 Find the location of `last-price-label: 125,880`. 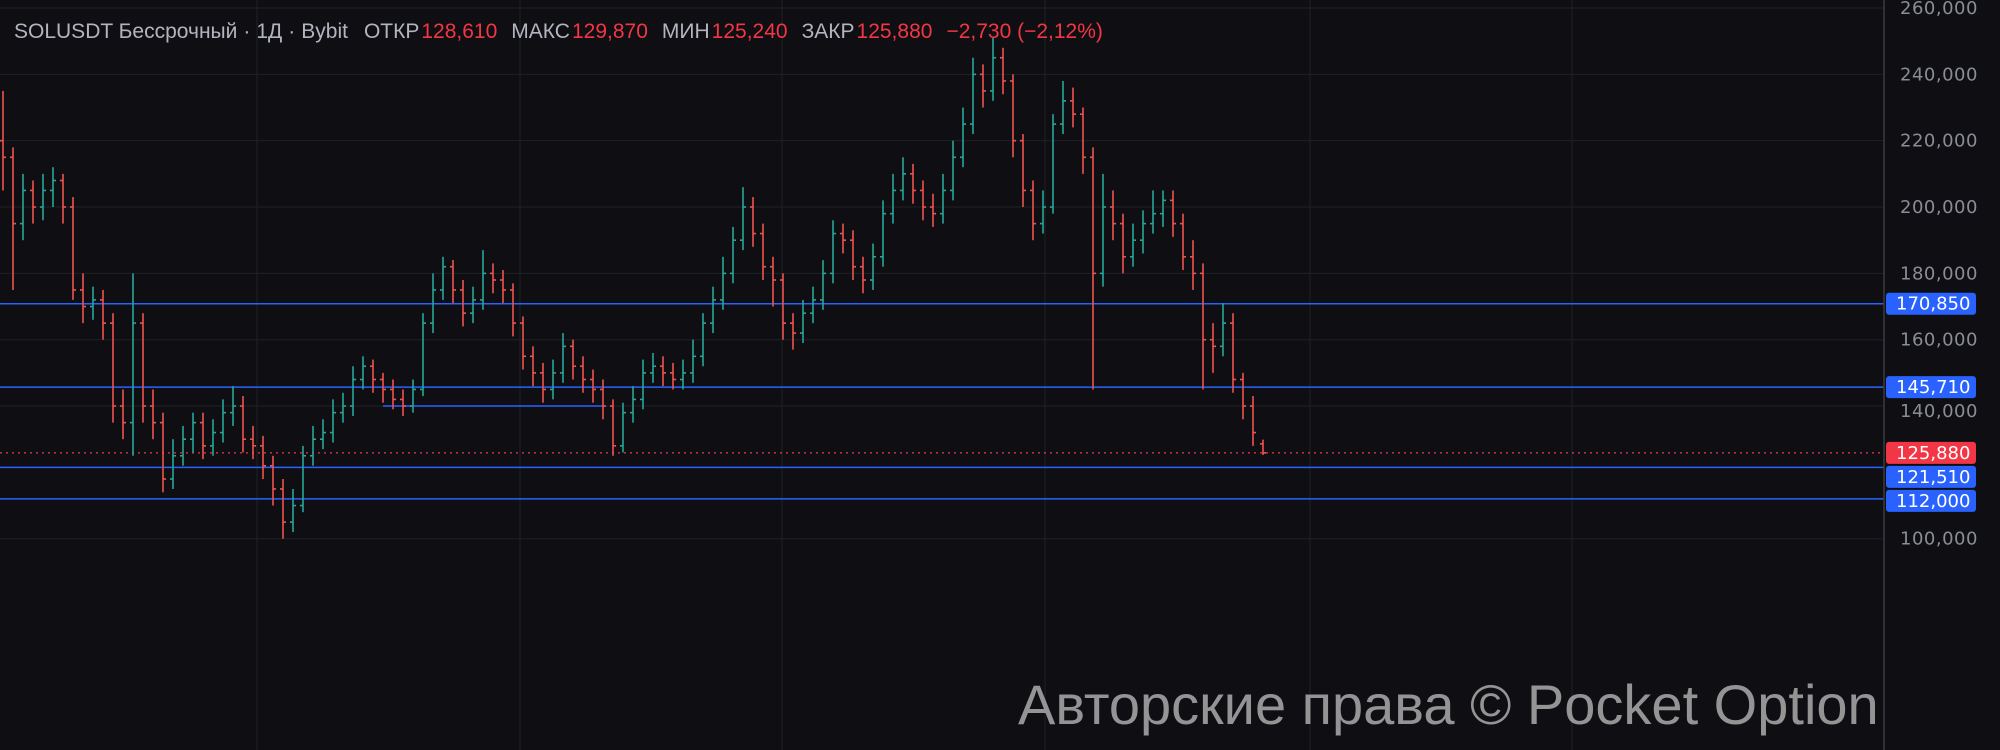

last-price-label: 125,880 is located at coordinates (1933, 453).